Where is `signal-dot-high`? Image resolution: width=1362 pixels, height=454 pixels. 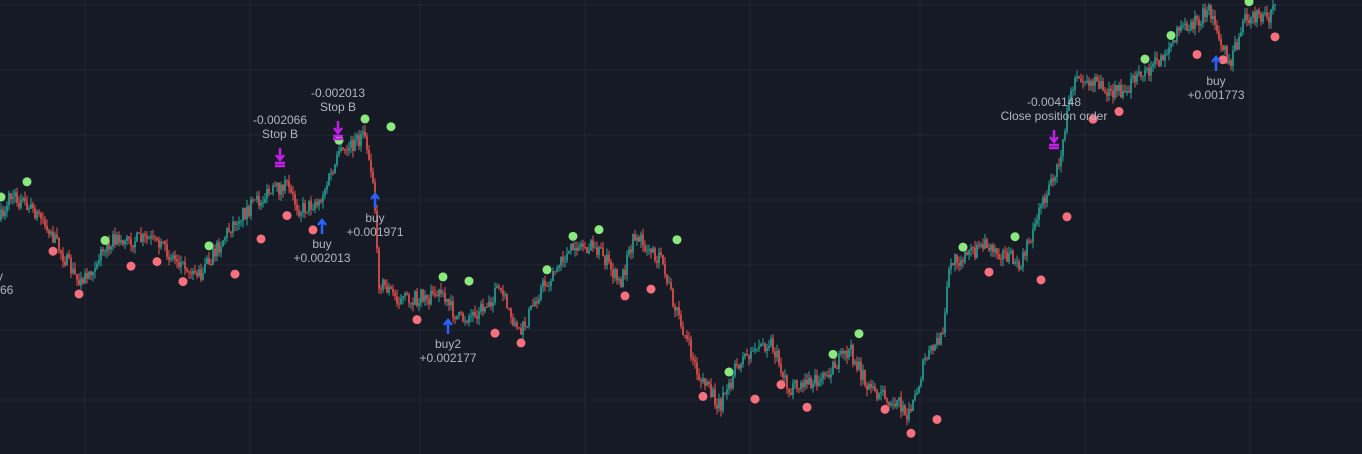 signal-dot-high is located at coordinates (599, 230).